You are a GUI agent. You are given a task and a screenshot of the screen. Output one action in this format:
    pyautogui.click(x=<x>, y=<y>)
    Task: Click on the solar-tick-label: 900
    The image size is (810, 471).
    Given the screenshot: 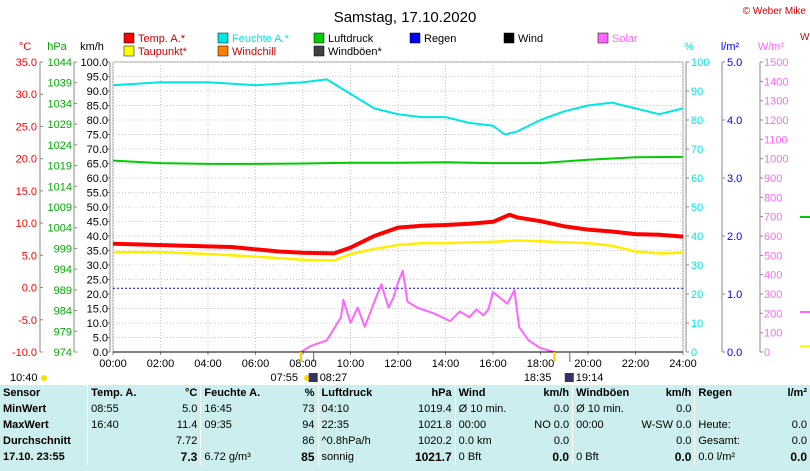 What is the action you would take?
    pyautogui.click(x=773, y=179)
    